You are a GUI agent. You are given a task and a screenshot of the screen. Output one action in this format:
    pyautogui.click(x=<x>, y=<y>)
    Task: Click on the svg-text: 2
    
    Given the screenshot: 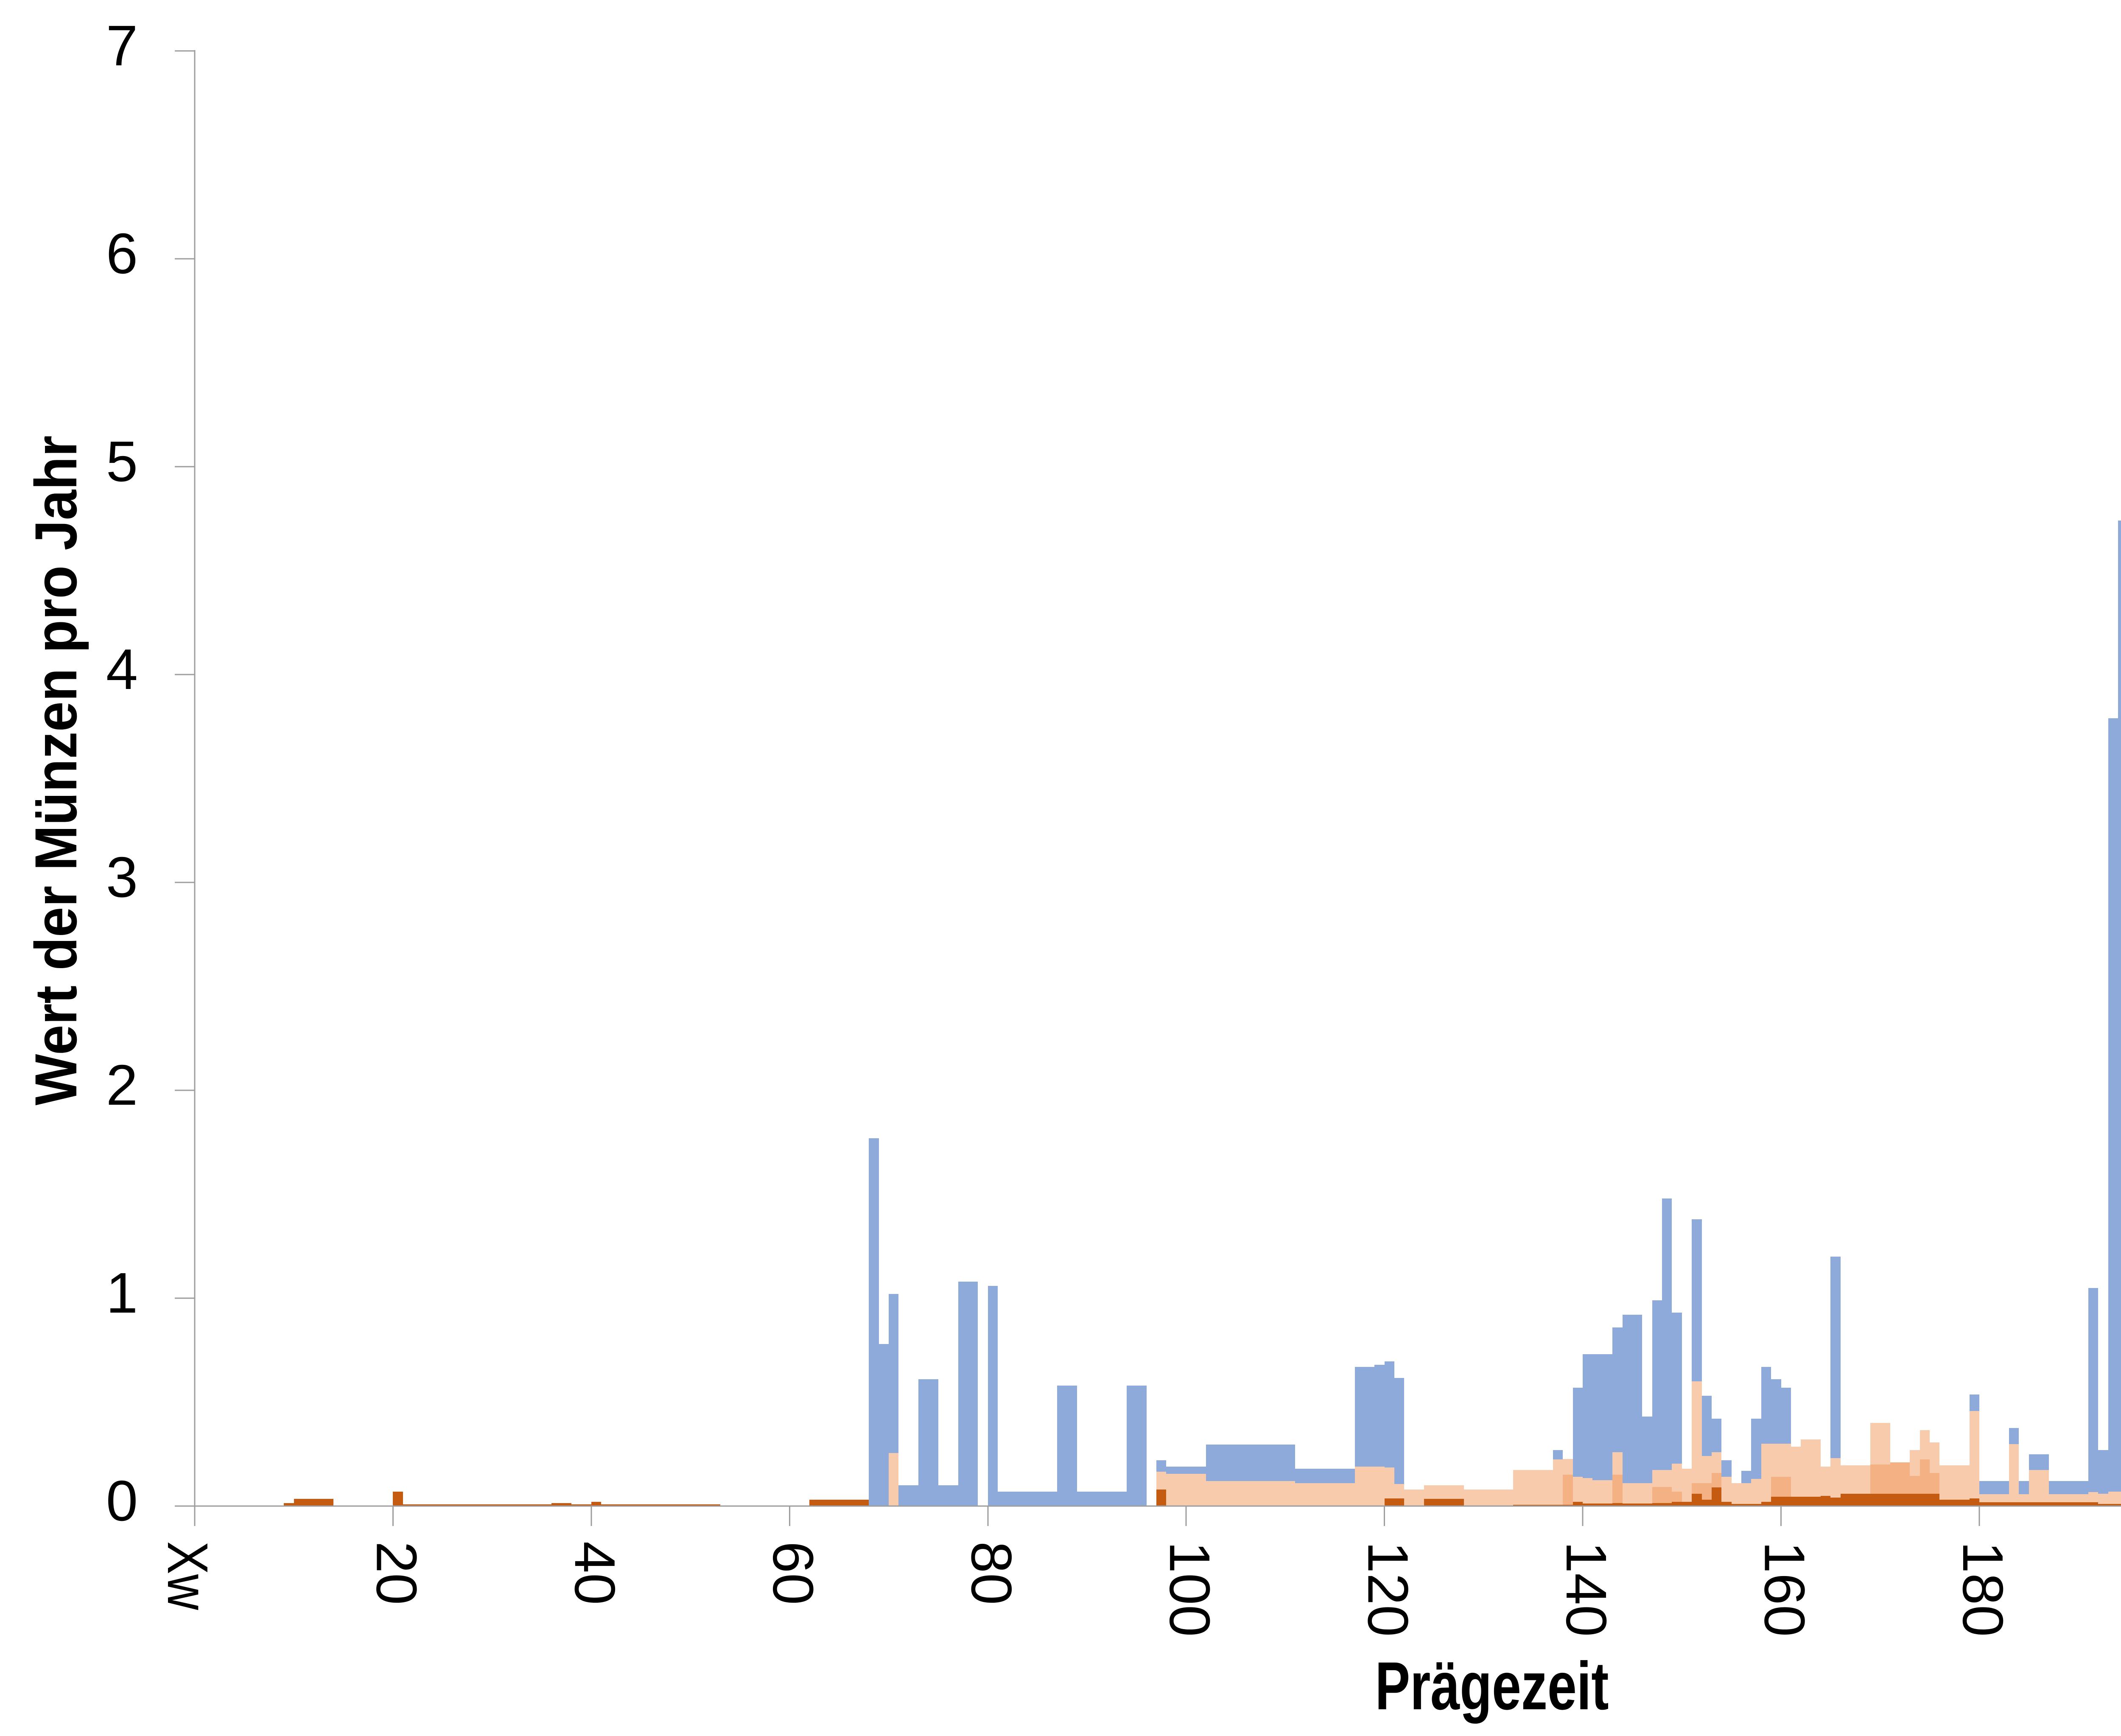 What is the action you would take?
    pyautogui.click(x=122, y=1085)
    